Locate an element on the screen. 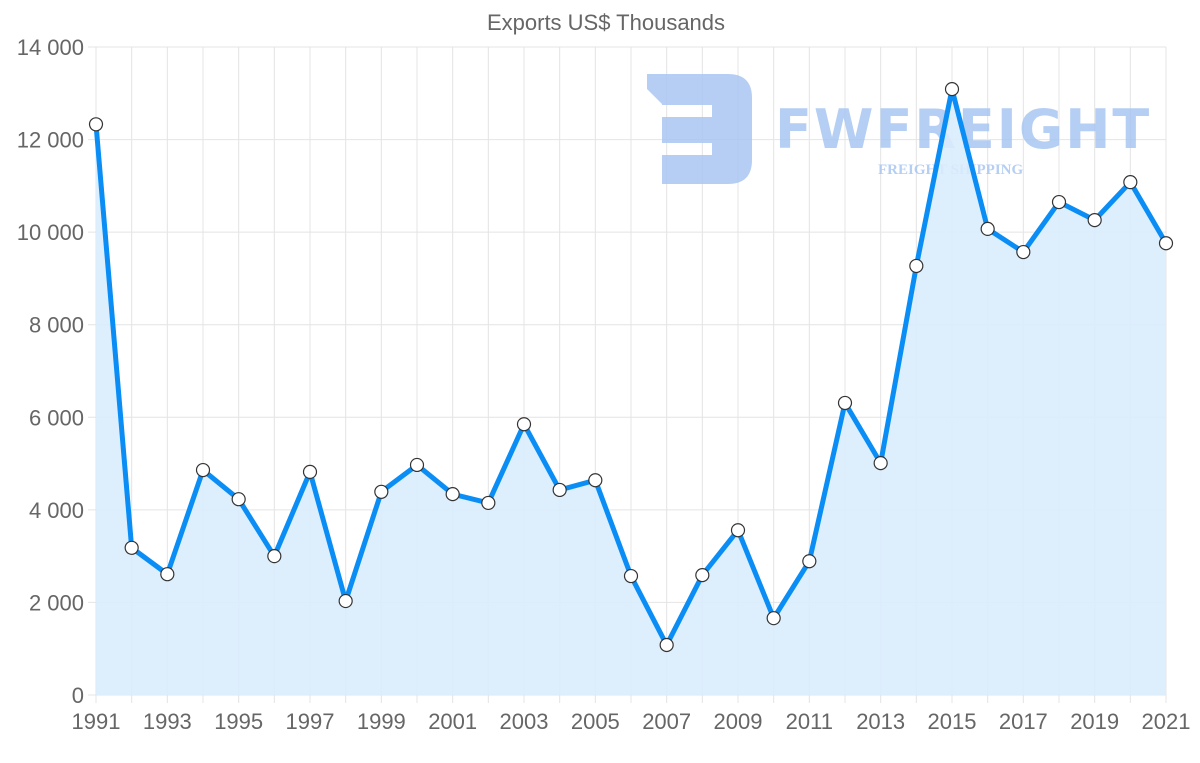  y-tick-label: 14 000 is located at coordinates (50, 47).